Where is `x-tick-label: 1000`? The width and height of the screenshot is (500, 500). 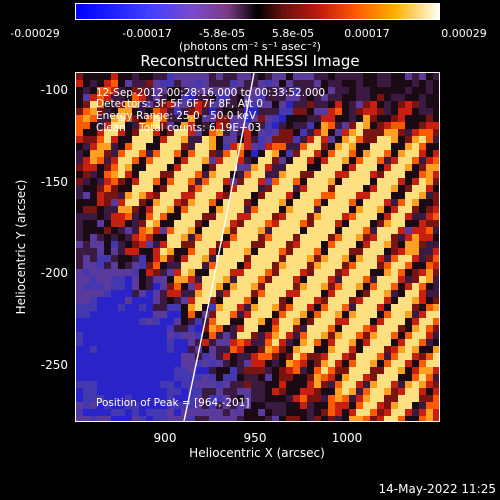 x-tick-label: 1000 is located at coordinates (347, 438).